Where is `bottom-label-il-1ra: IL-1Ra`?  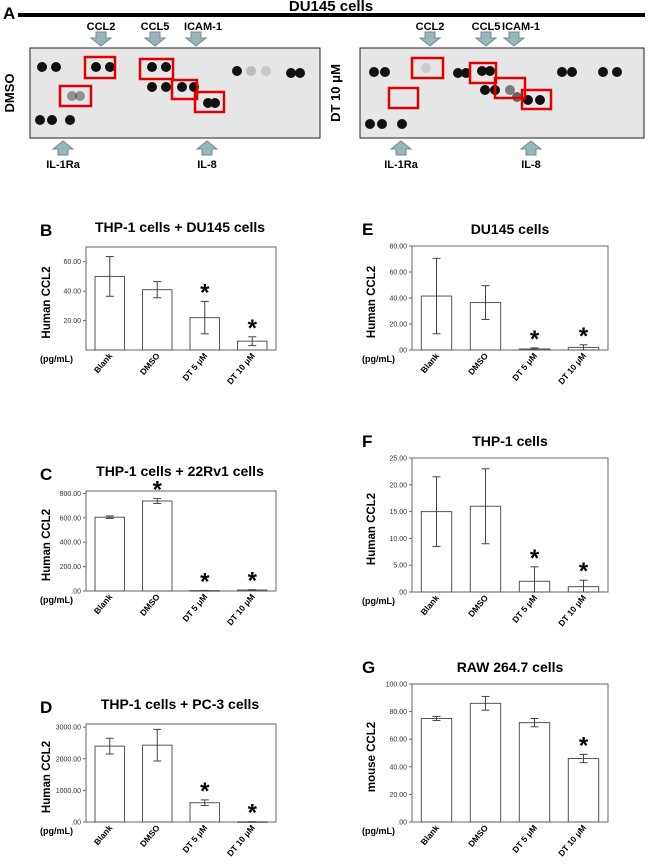
bottom-label-il-1ra: IL-1Ra is located at coordinates (401, 165).